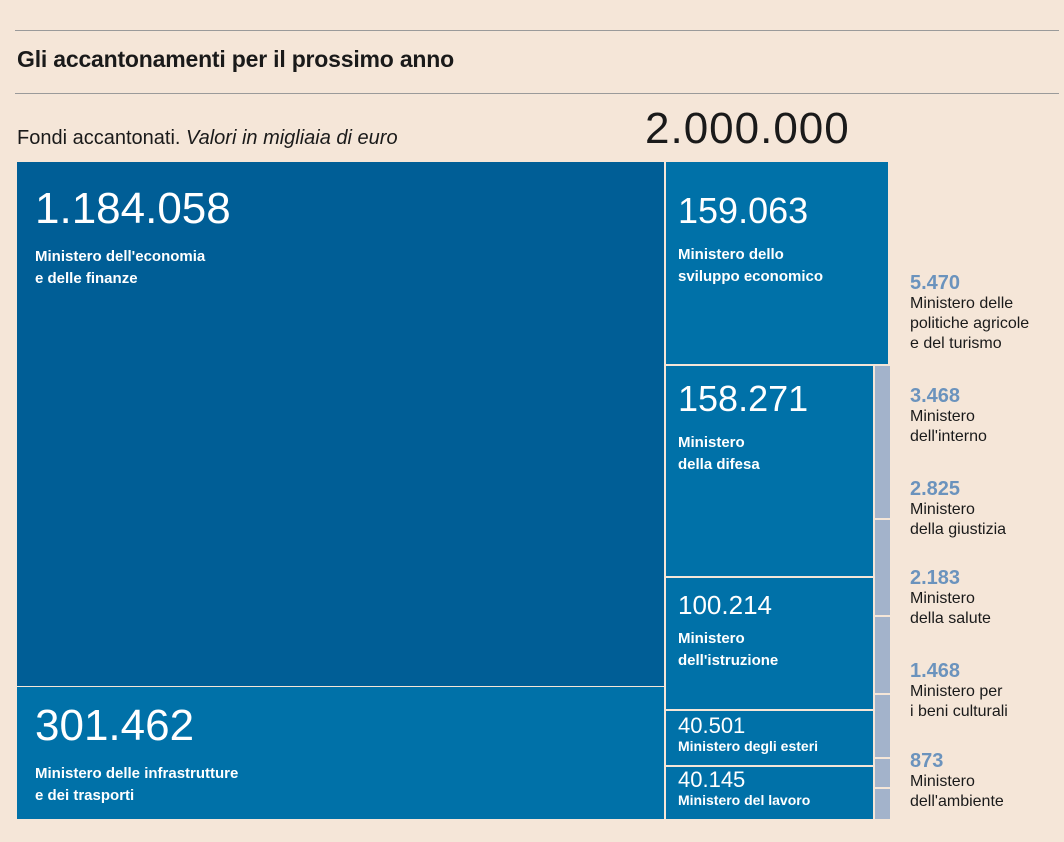  I want to click on side-value-giustizia: 2.825, so click(935, 489).